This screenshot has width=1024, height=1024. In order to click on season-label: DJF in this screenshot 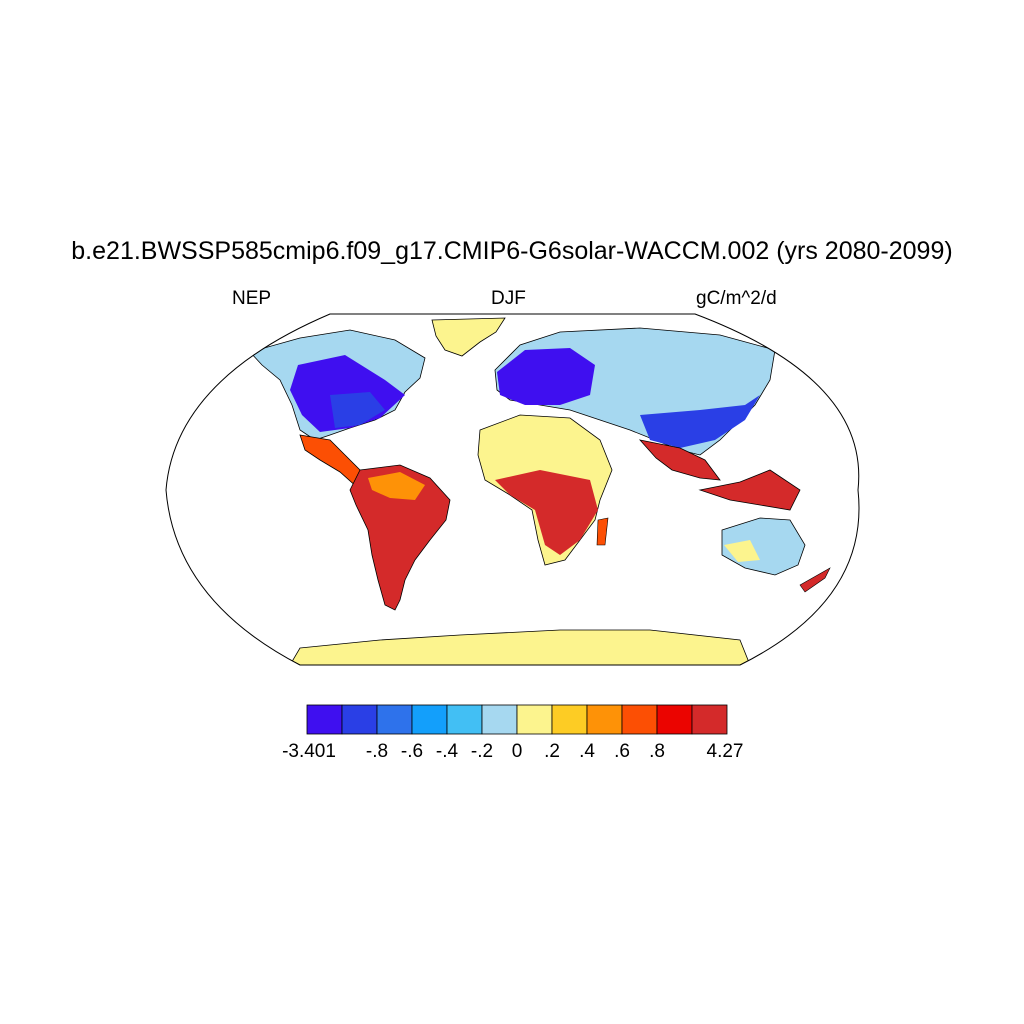, I will do `click(508, 298)`.